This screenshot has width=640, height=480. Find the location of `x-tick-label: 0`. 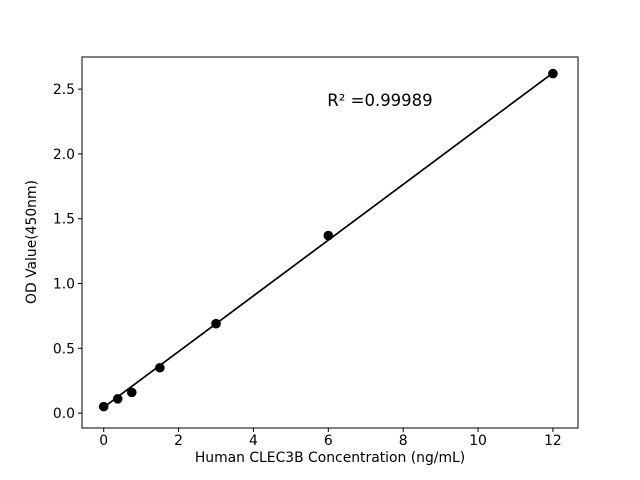

x-tick-label: 0 is located at coordinates (103, 441).